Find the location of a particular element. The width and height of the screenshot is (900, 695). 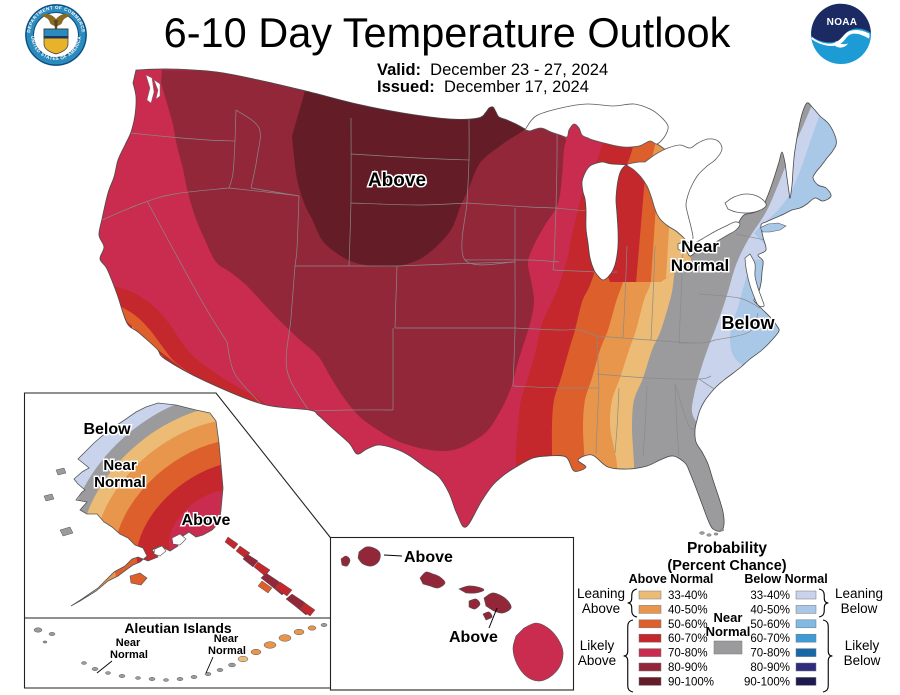

svg-text: Above Normal is located at coordinates (671, 579).